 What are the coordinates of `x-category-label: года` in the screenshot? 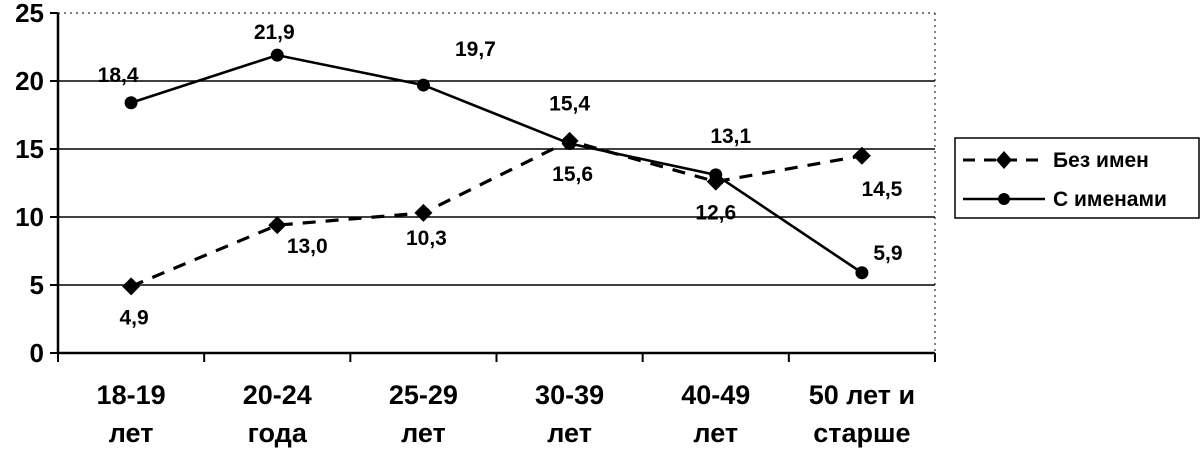 It's located at (278, 433).